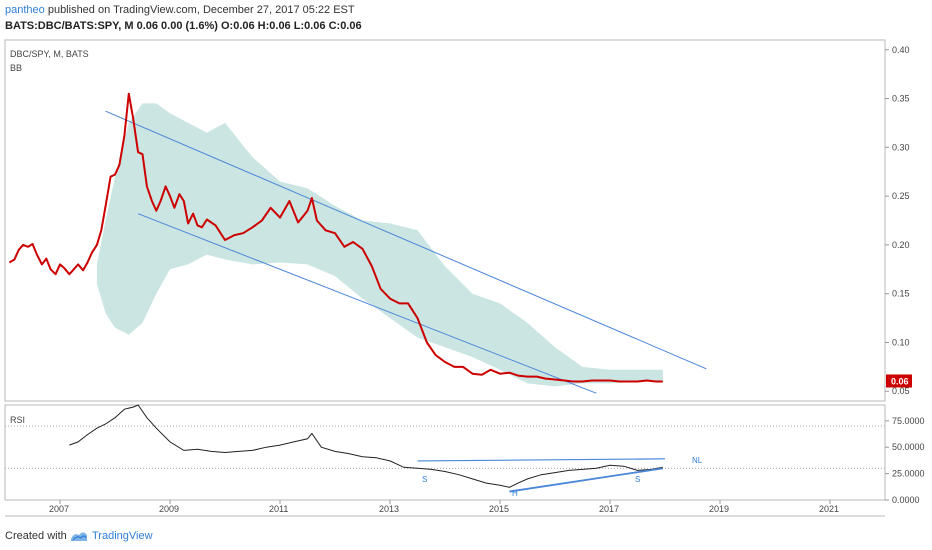 This screenshot has width=932, height=550. What do you see at coordinates (389, 509) in the screenshot?
I see `time-axis-label: 2013` at bounding box center [389, 509].